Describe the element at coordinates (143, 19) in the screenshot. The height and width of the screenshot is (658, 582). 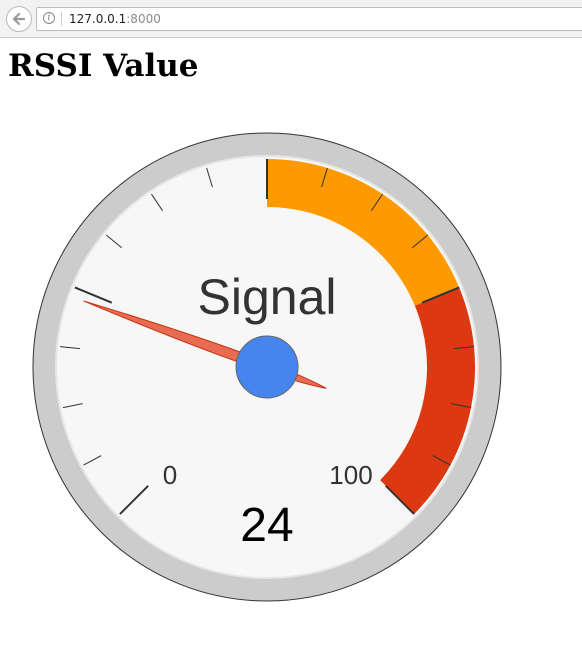
I see `url-port: :8000` at that location.